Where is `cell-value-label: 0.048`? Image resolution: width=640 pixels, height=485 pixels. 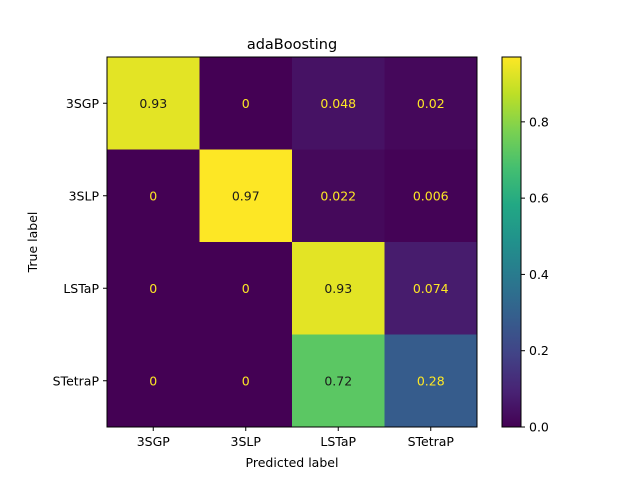
cell-value-label: 0.048 is located at coordinates (338, 103).